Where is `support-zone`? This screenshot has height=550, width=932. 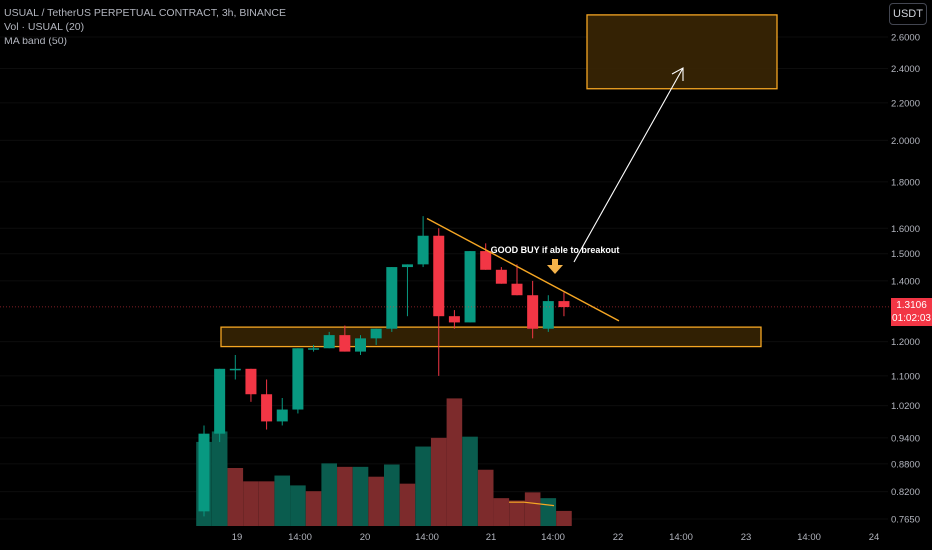
support-zone is located at coordinates (491, 337).